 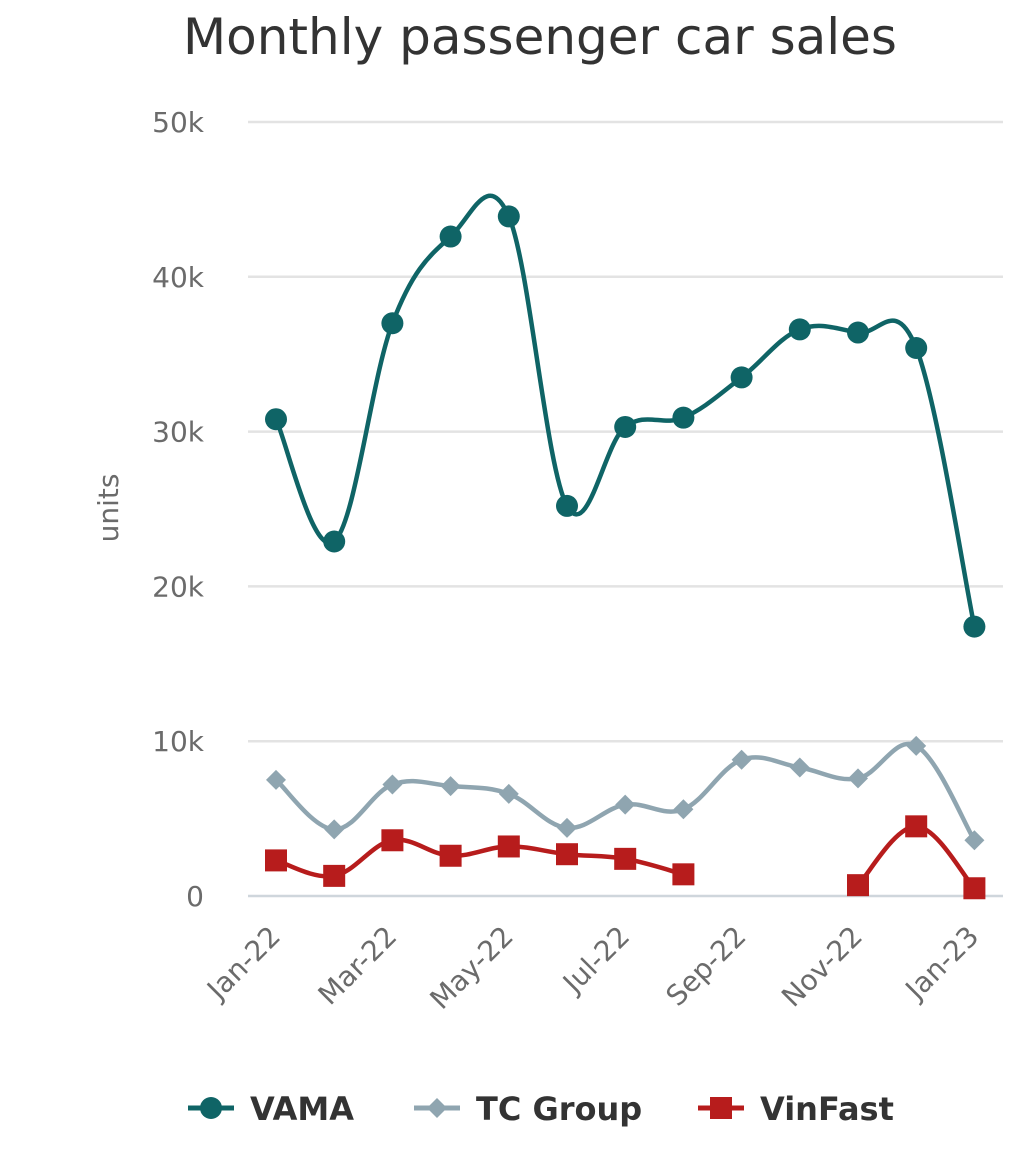 What do you see at coordinates (178, 741) in the screenshot?
I see `y-tick-label: 10k` at bounding box center [178, 741].